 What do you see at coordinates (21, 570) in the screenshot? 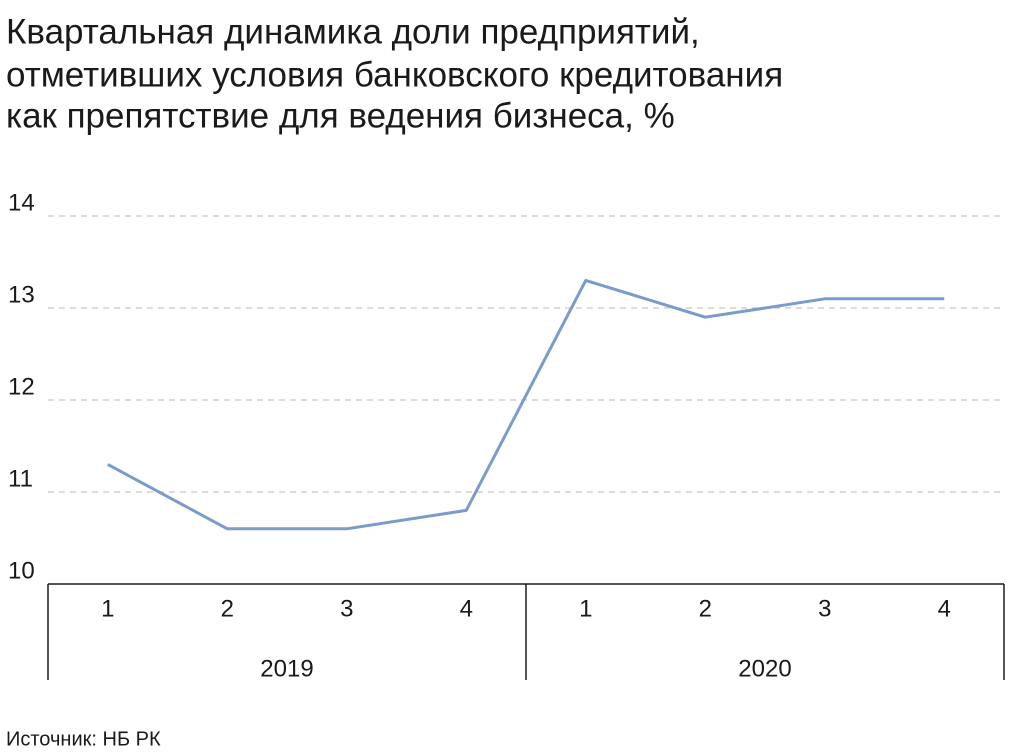
I see `y-tick-label: 10` at bounding box center [21, 570].